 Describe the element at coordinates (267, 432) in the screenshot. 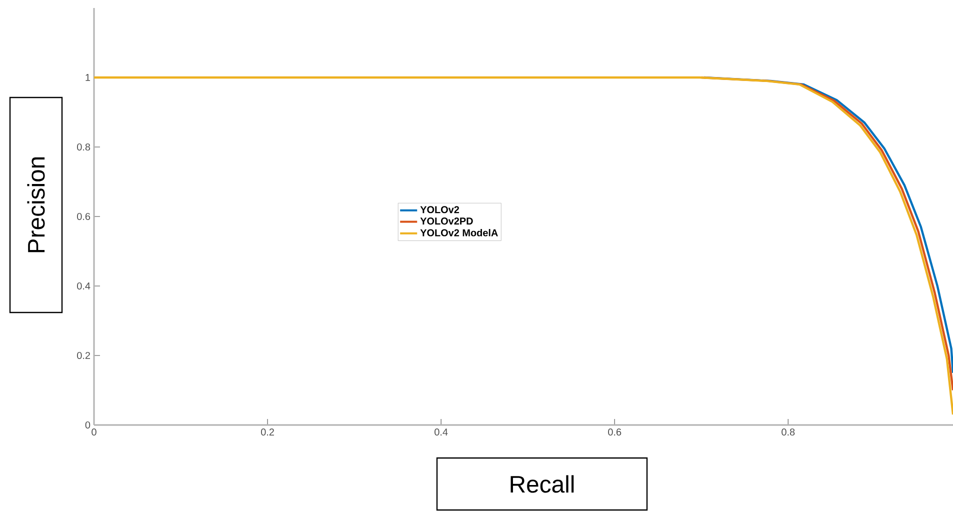

I see `x-tick-label: 0.2` at that location.